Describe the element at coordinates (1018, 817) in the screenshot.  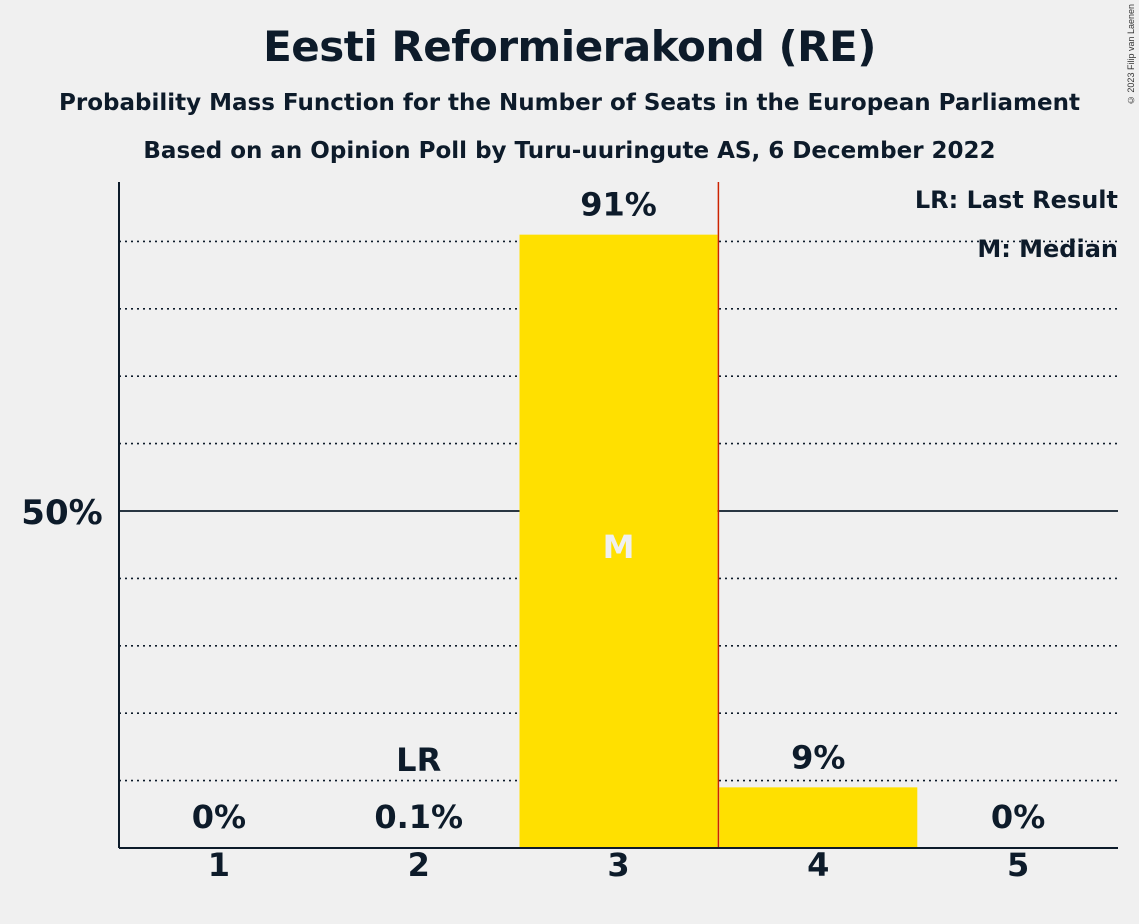
I see `value-label-5: 0%` at that location.